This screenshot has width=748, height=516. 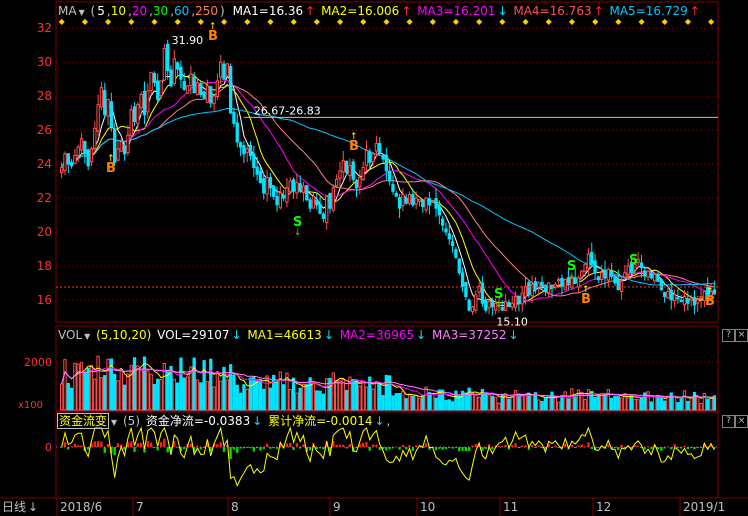 I want to click on volume-indicator-name: VOL, so click(x=70, y=335).